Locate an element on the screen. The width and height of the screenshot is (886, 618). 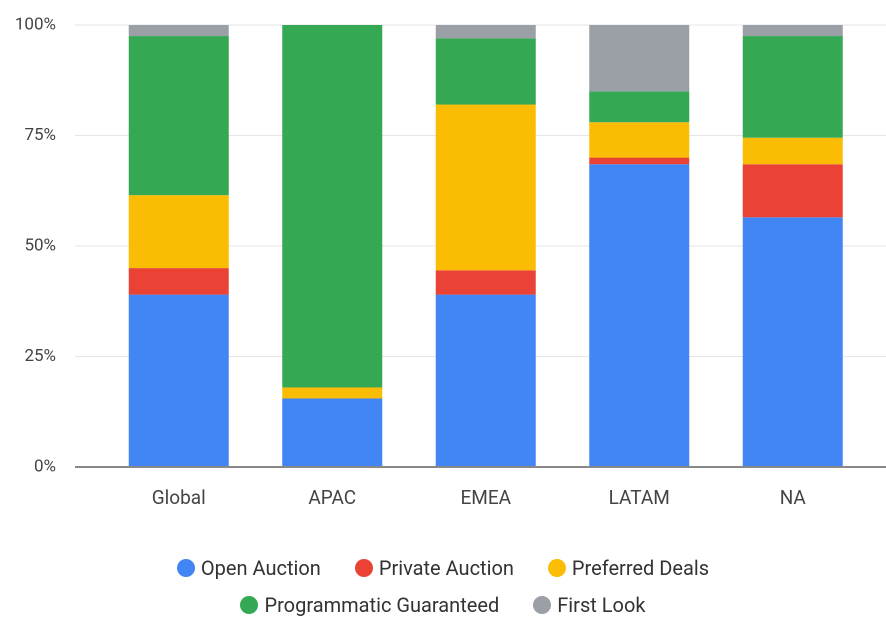
legend-label: Private Auction is located at coordinates (446, 568).